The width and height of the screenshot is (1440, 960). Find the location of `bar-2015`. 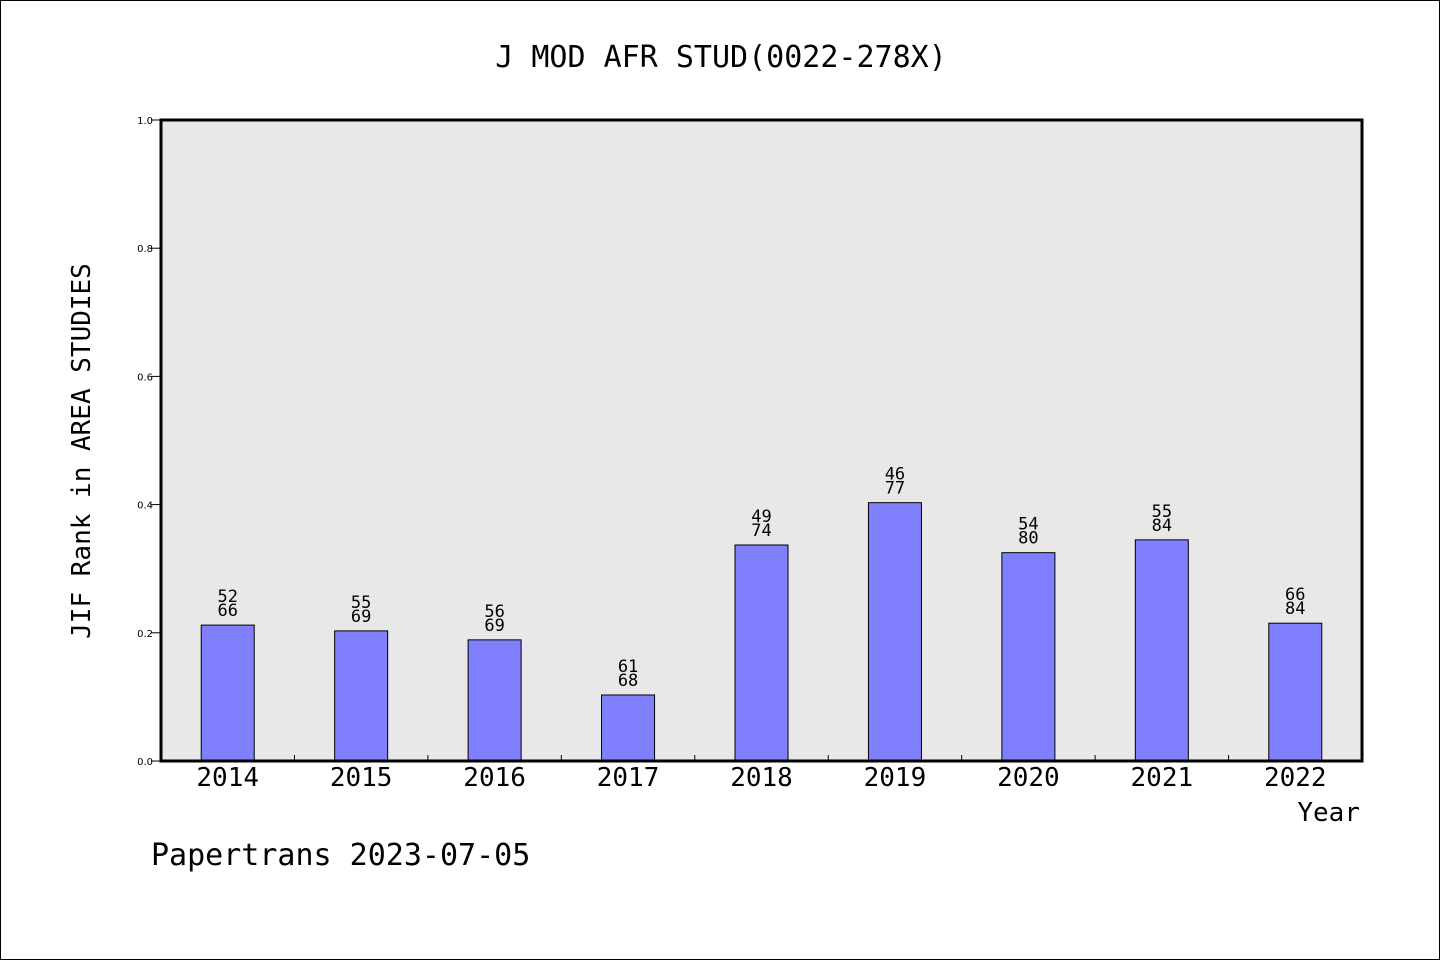

bar-2015 is located at coordinates (361, 696).